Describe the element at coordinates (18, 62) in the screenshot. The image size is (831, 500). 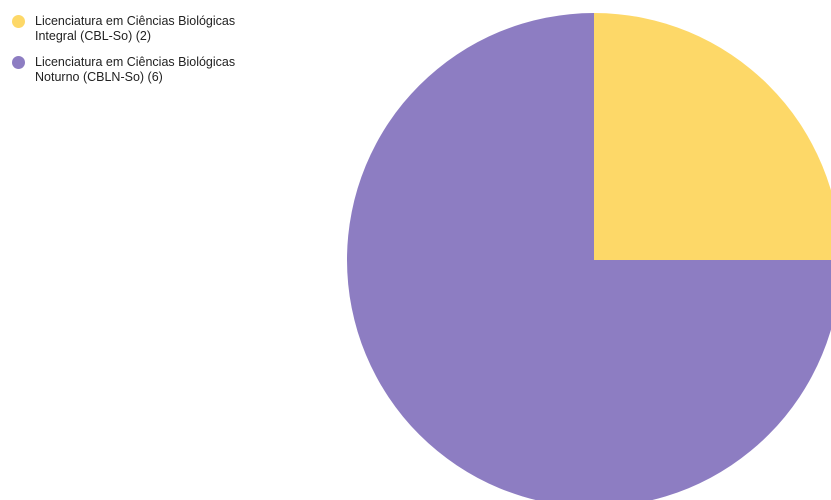
I see `legend-marker-noturno` at that location.